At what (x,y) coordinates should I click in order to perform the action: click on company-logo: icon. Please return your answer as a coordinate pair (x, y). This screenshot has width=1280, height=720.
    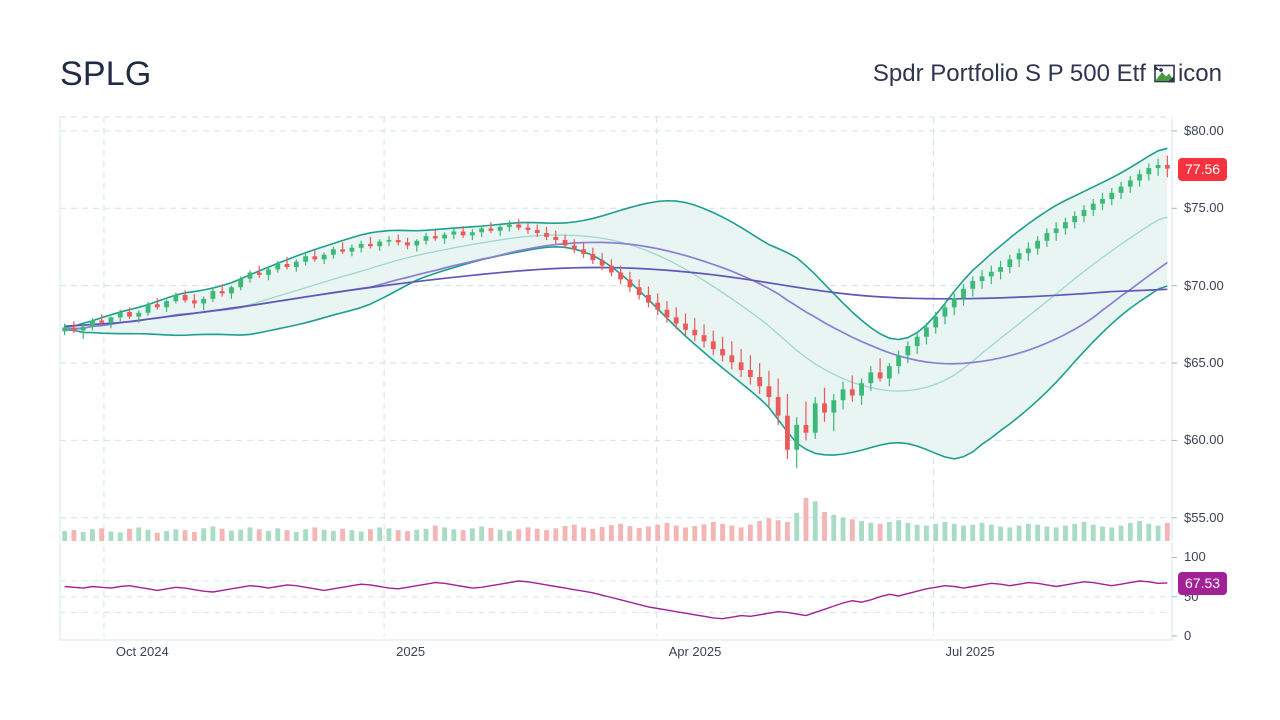
    Looking at the image, I should click on (1187, 74).